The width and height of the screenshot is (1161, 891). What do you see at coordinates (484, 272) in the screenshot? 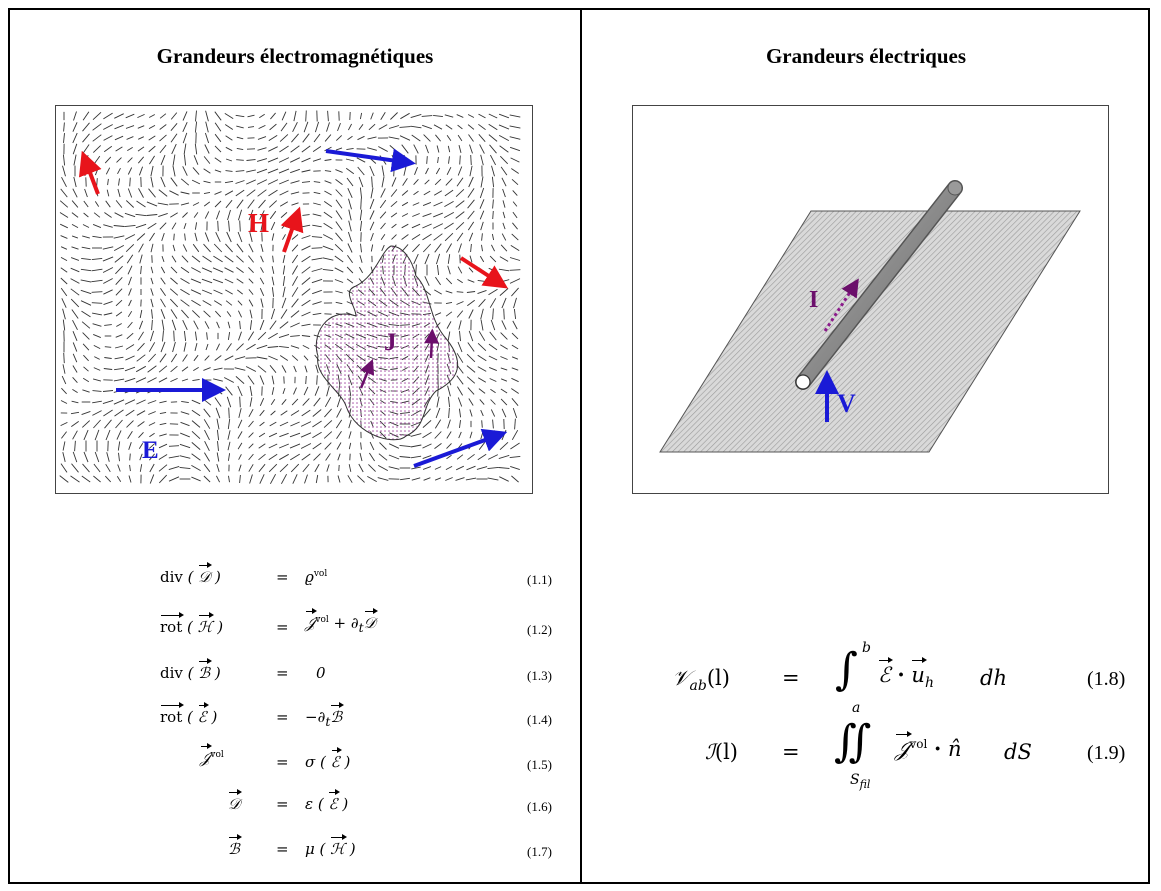
I see `h-field-arrow` at bounding box center [484, 272].